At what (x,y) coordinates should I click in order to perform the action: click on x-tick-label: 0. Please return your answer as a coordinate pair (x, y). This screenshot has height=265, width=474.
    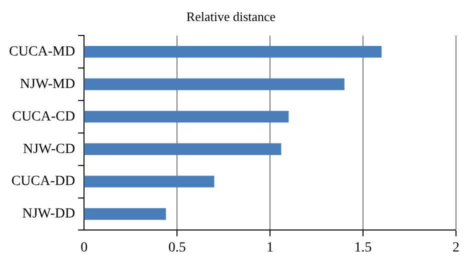
    Looking at the image, I should click on (84, 248).